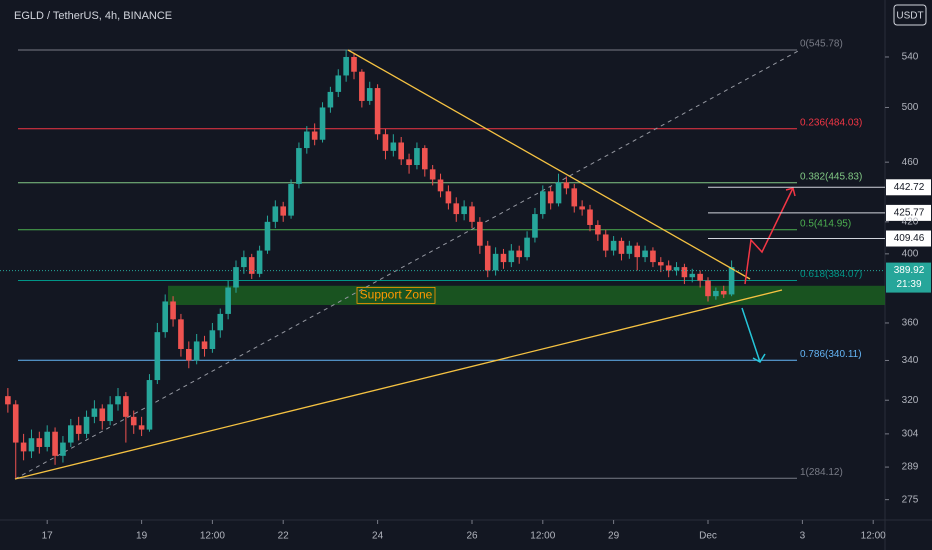 Image resolution: width=932 pixels, height=550 pixels. What do you see at coordinates (910, 499) in the screenshot?
I see `y-tick-label: 275` at bounding box center [910, 499].